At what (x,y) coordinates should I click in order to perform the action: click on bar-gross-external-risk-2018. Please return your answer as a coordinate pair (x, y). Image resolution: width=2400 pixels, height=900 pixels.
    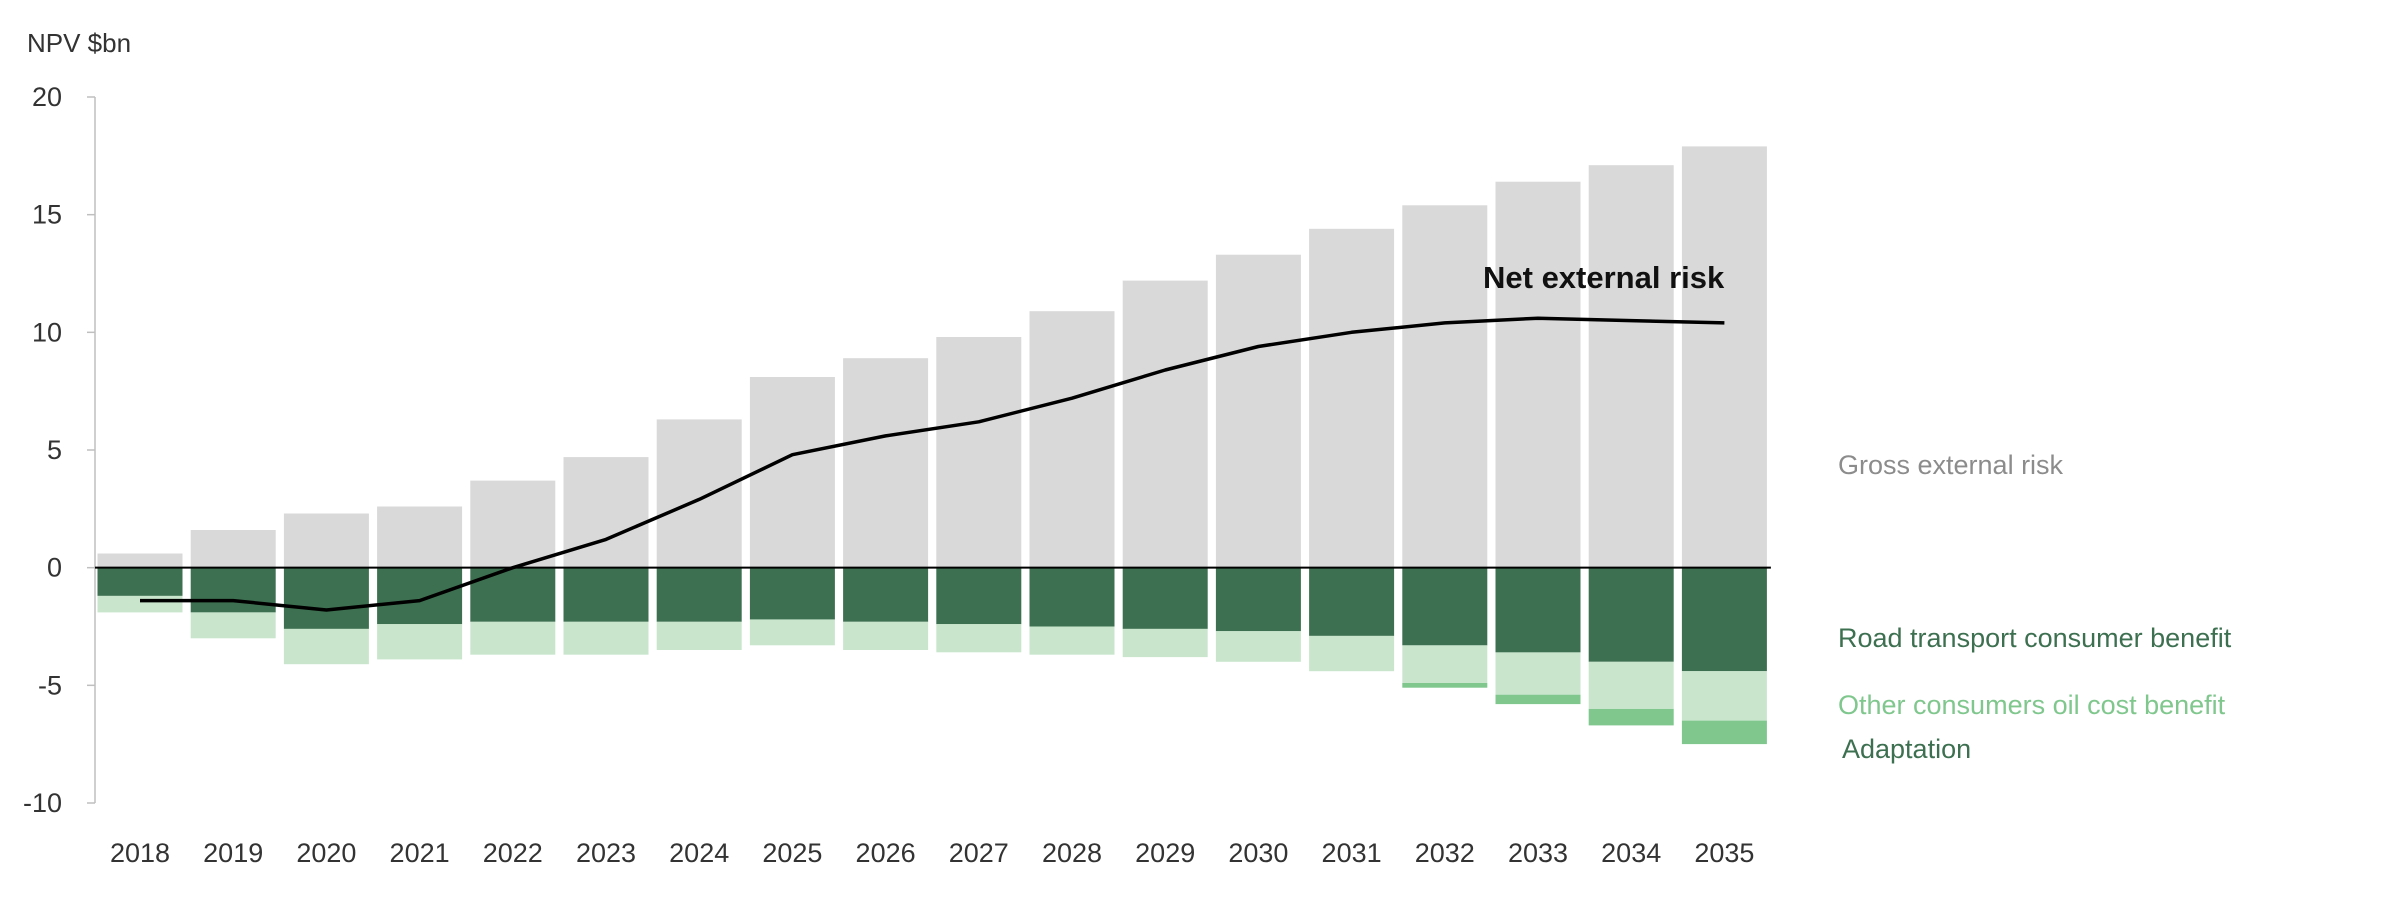
    Looking at the image, I should click on (140, 560).